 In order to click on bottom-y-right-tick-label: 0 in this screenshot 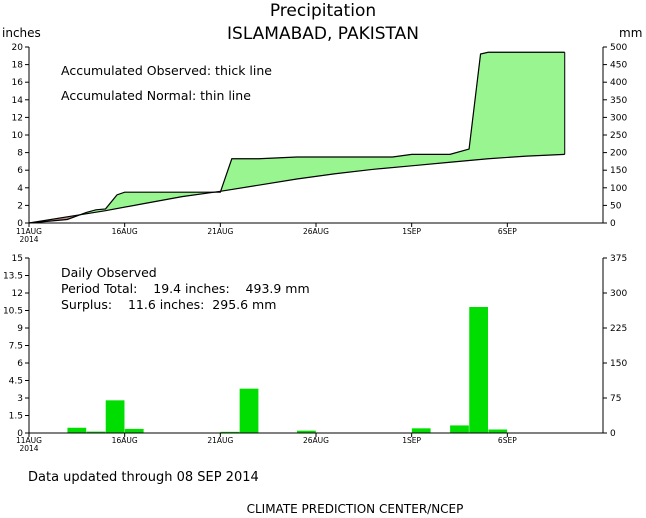, I will do `click(613, 434)`.